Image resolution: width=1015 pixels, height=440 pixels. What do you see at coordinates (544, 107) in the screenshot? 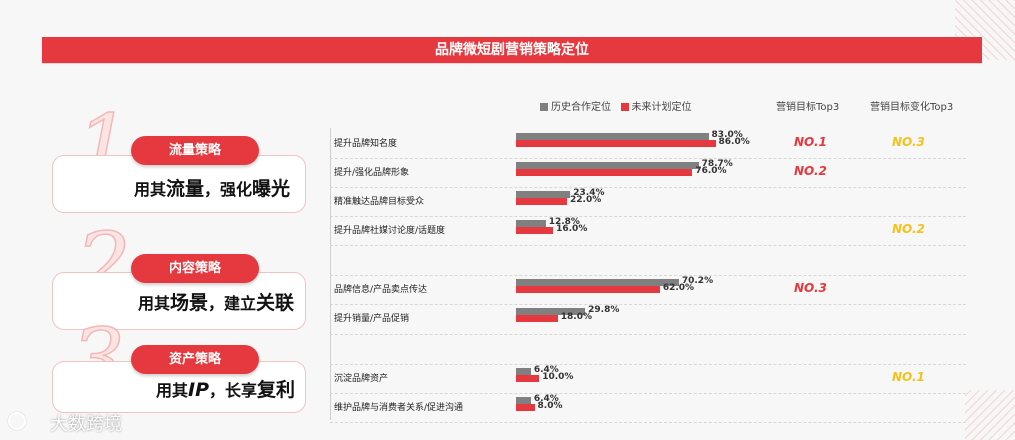
I see `legend-swatch-history` at bounding box center [544, 107].